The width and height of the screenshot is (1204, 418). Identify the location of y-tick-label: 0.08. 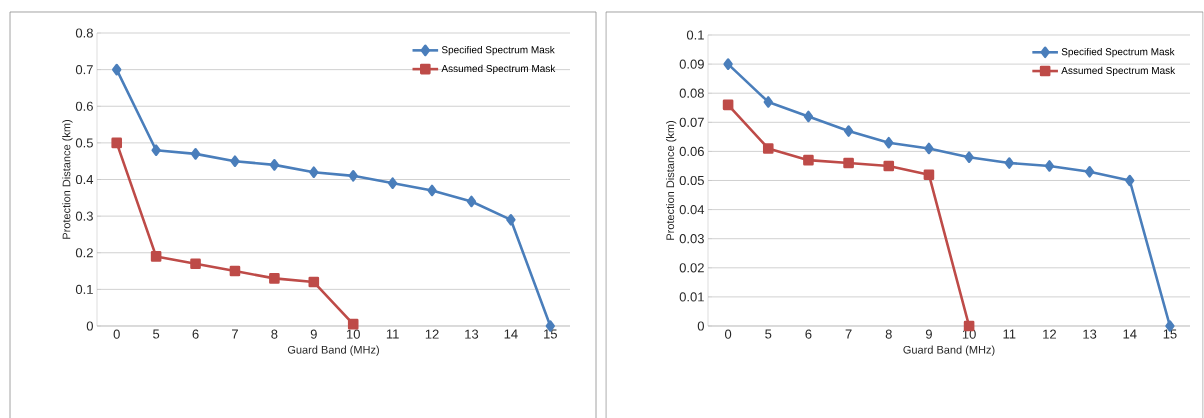
(691, 93).